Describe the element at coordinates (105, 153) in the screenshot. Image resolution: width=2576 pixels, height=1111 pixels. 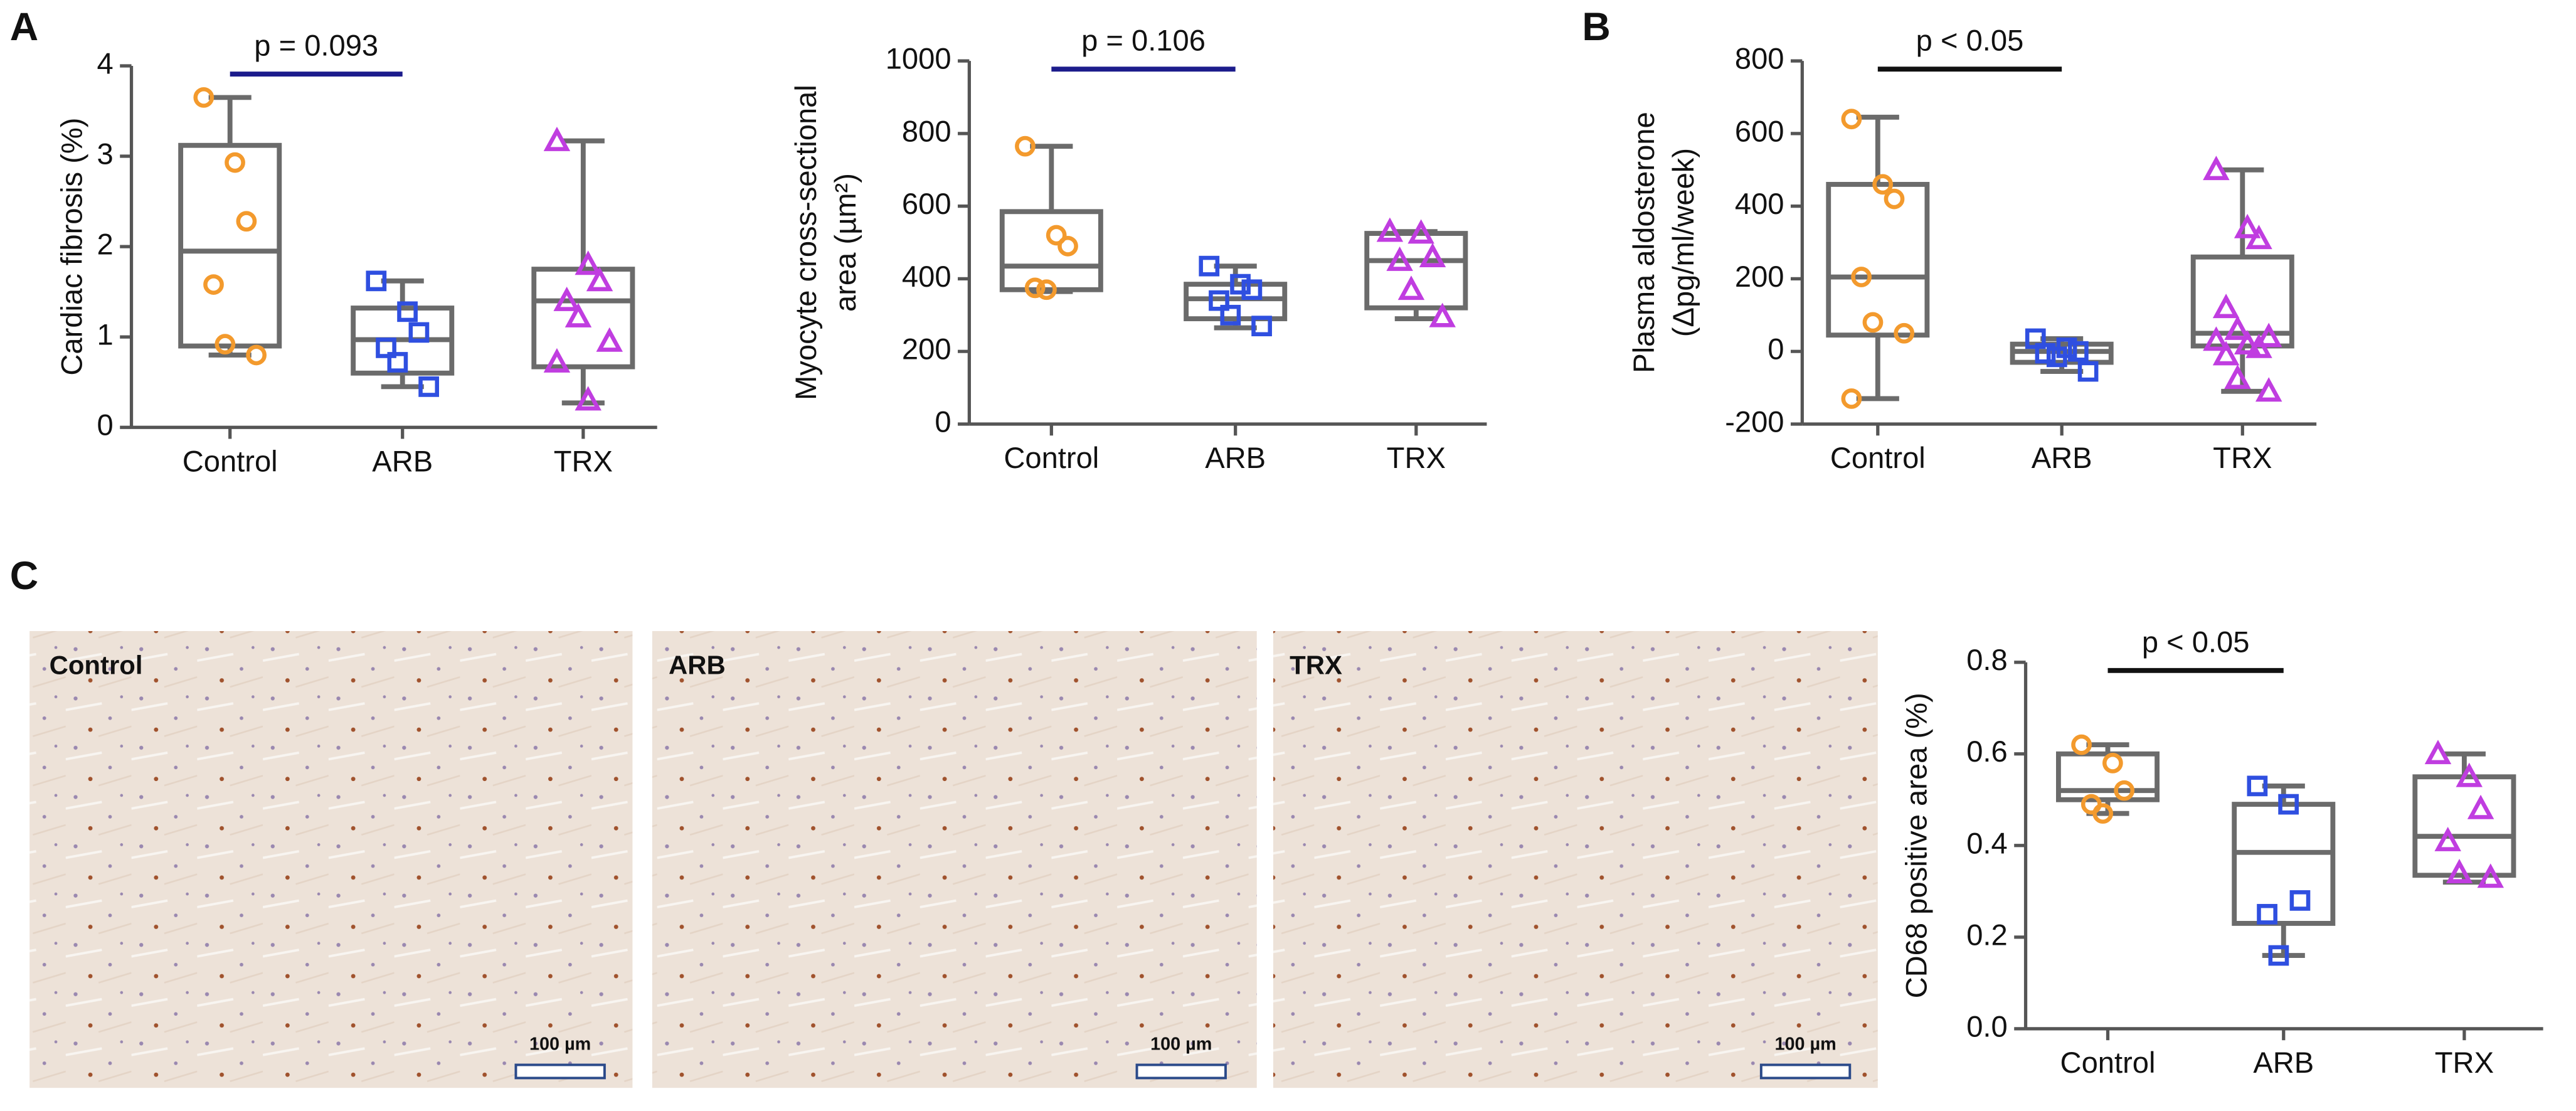
I see `y-tick-label: 3` at that location.